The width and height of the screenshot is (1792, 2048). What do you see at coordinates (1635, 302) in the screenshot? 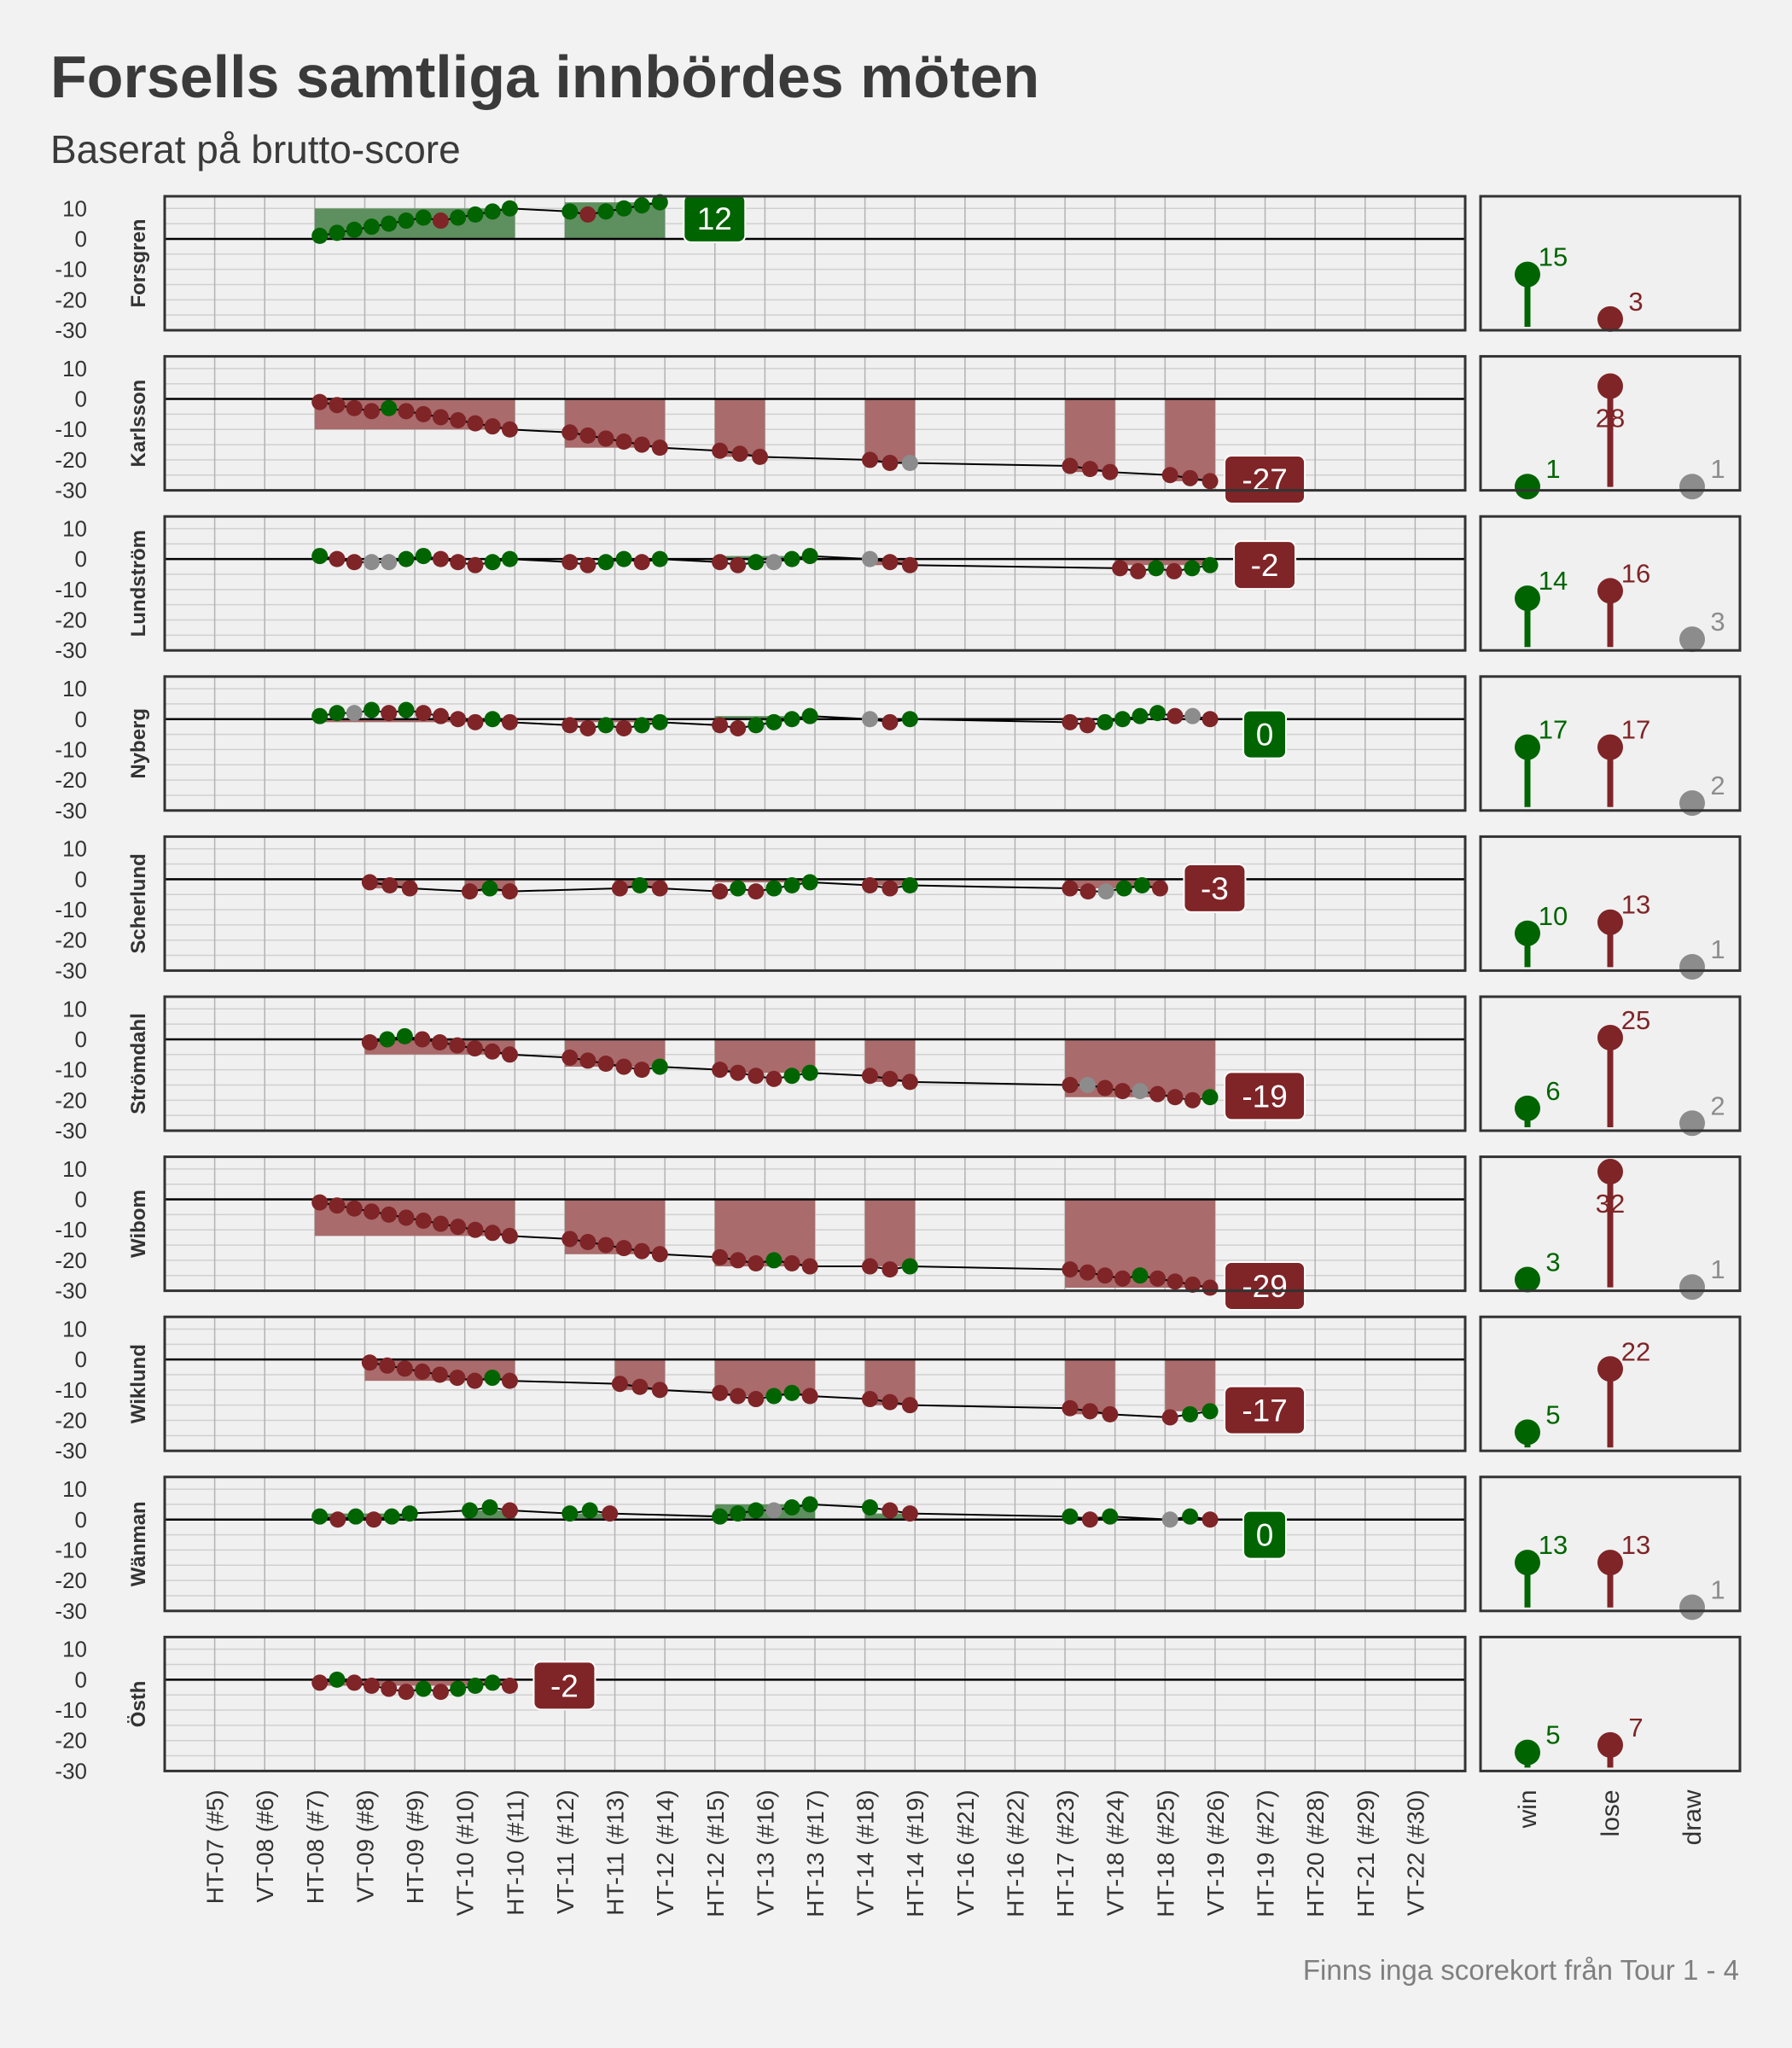
I see `result-count-label: 3` at bounding box center [1635, 302].